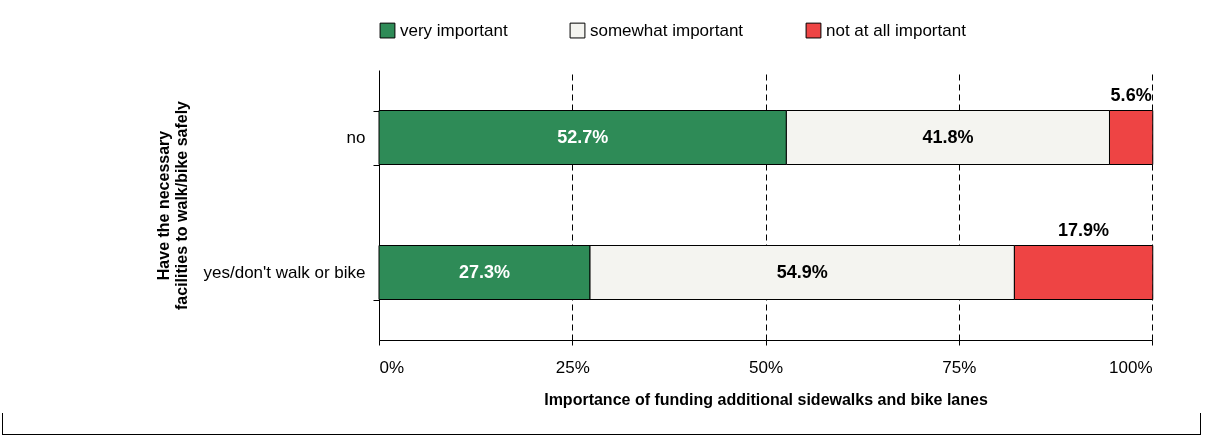 The width and height of the screenshot is (1205, 439). Describe the element at coordinates (284, 272) in the screenshot. I see `y-tick-label: yes/don't walk or bike` at that location.